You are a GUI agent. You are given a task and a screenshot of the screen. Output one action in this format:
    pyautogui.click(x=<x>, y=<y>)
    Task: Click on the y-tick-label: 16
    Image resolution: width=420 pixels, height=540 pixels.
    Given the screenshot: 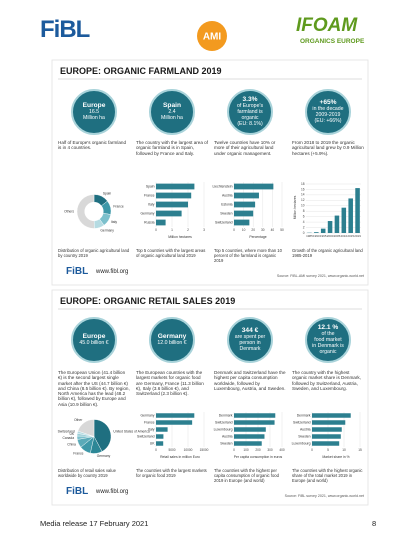 What is the action you would take?
    pyautogui.click(x=303, y=189)
    